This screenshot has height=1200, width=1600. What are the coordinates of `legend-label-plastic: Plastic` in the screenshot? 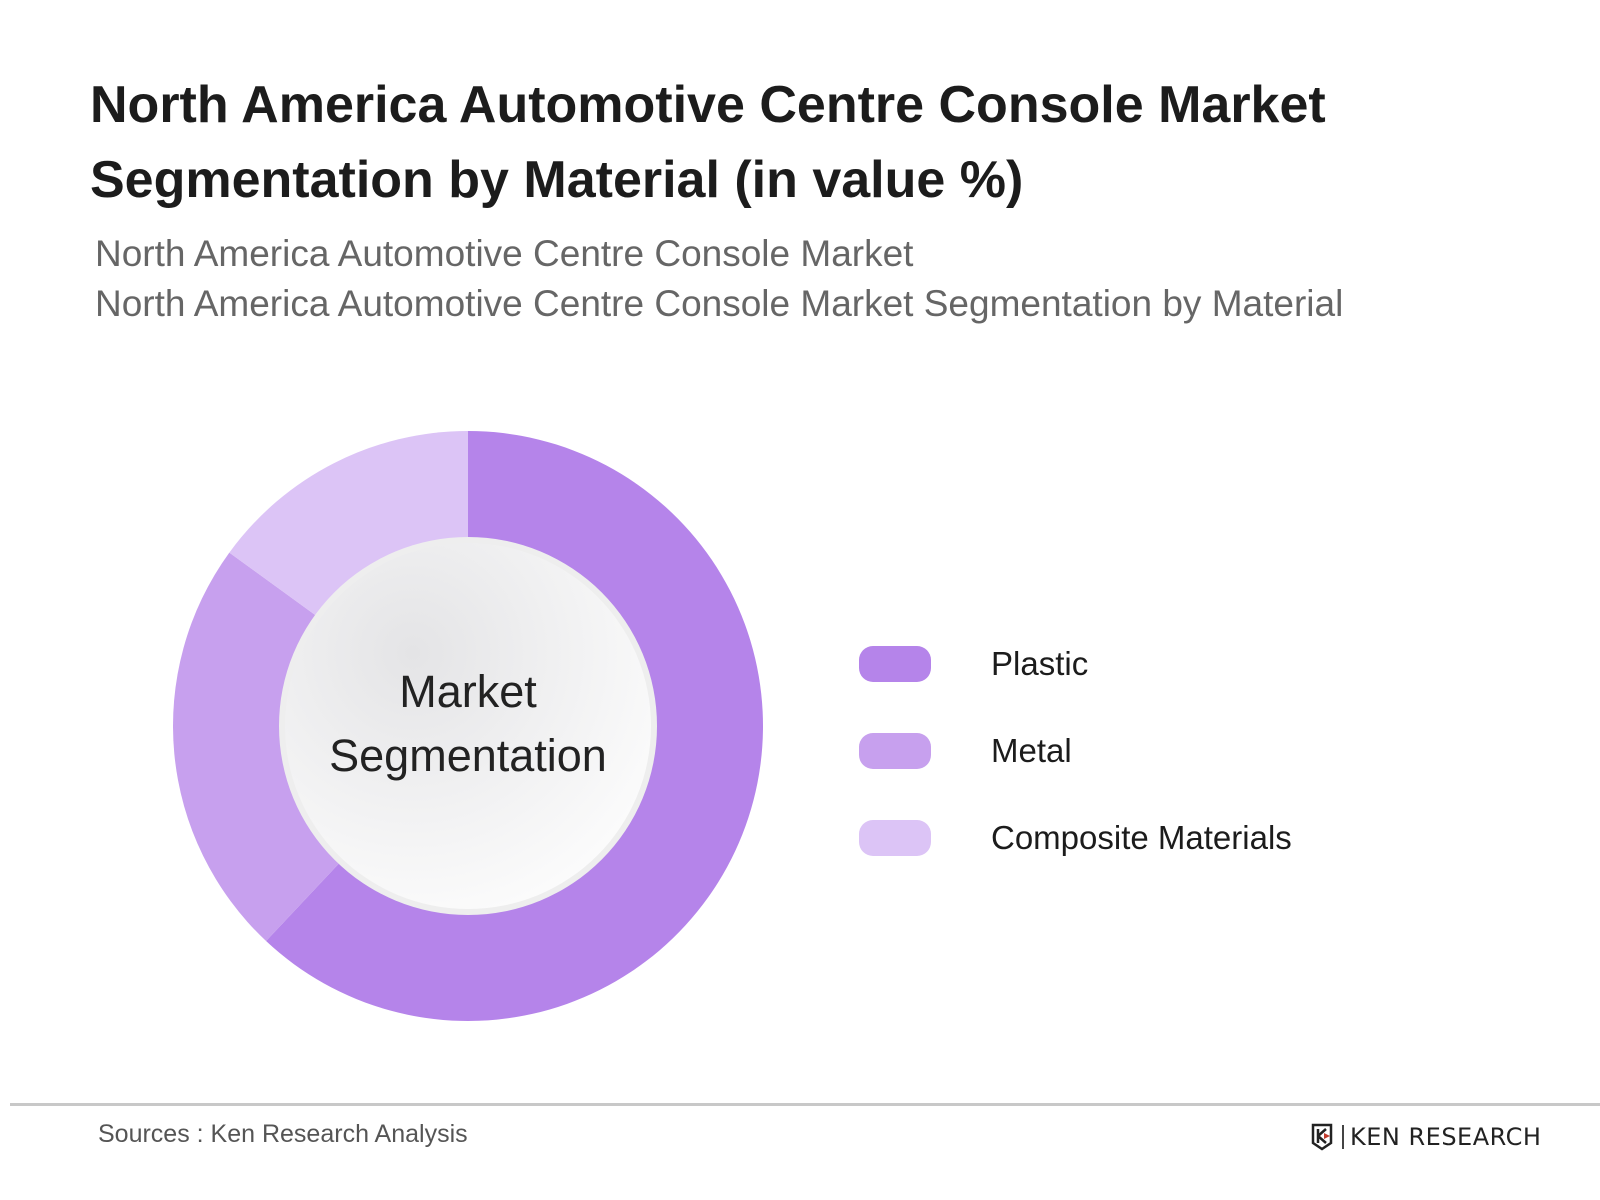 It's located at (1040, 663).